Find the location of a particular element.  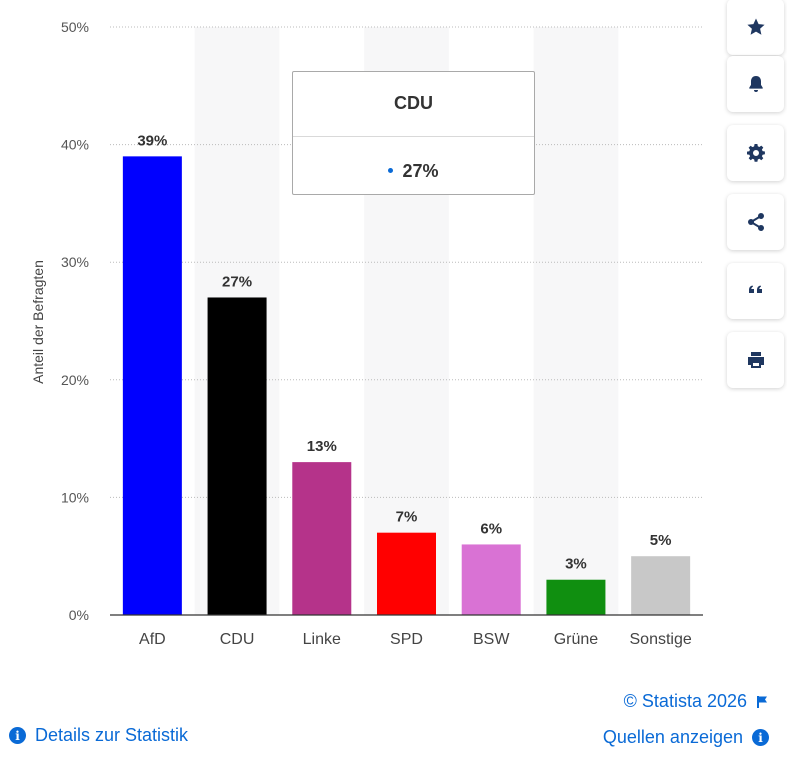

share-icon is located at coordinates (755, 222).